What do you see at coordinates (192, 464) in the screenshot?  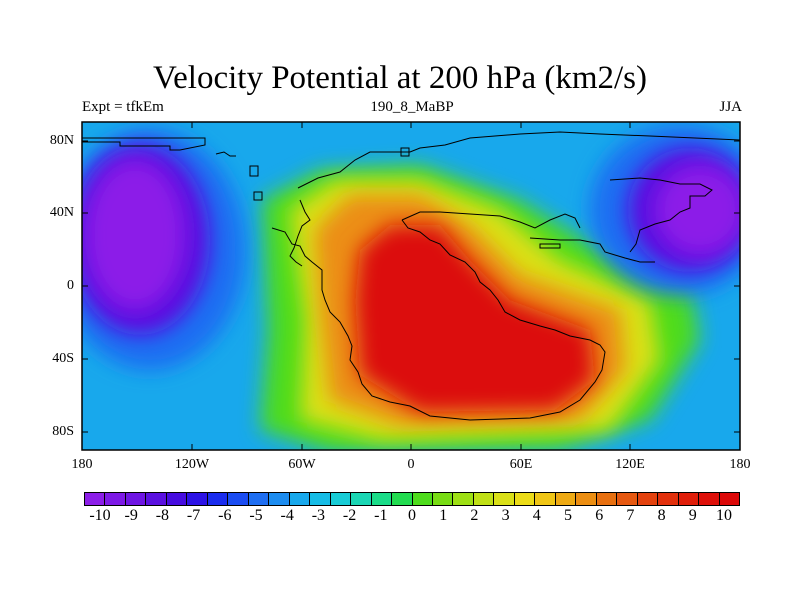 I see `lon-label-120w: 120W` at bounding box center [192, 464].